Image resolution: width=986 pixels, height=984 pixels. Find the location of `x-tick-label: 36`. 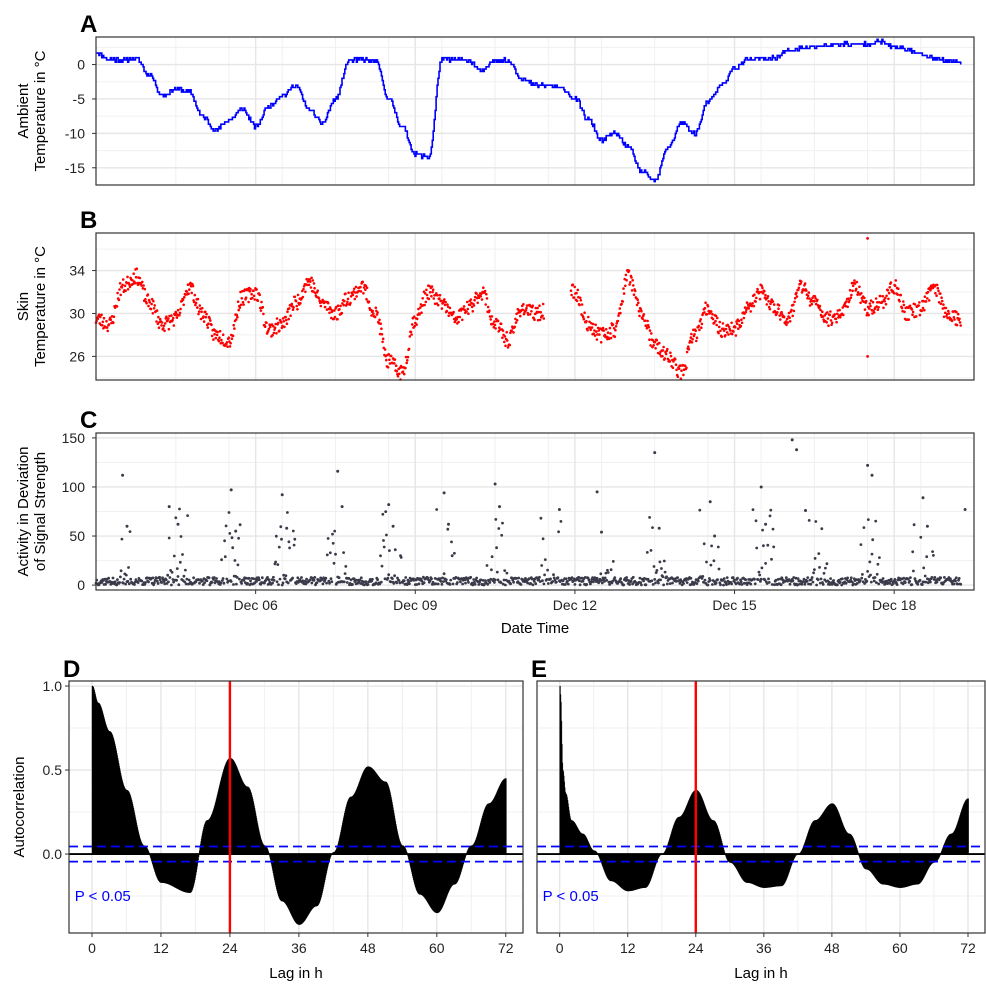

x-tick-label: 36 is located at coordinates (299, 948).